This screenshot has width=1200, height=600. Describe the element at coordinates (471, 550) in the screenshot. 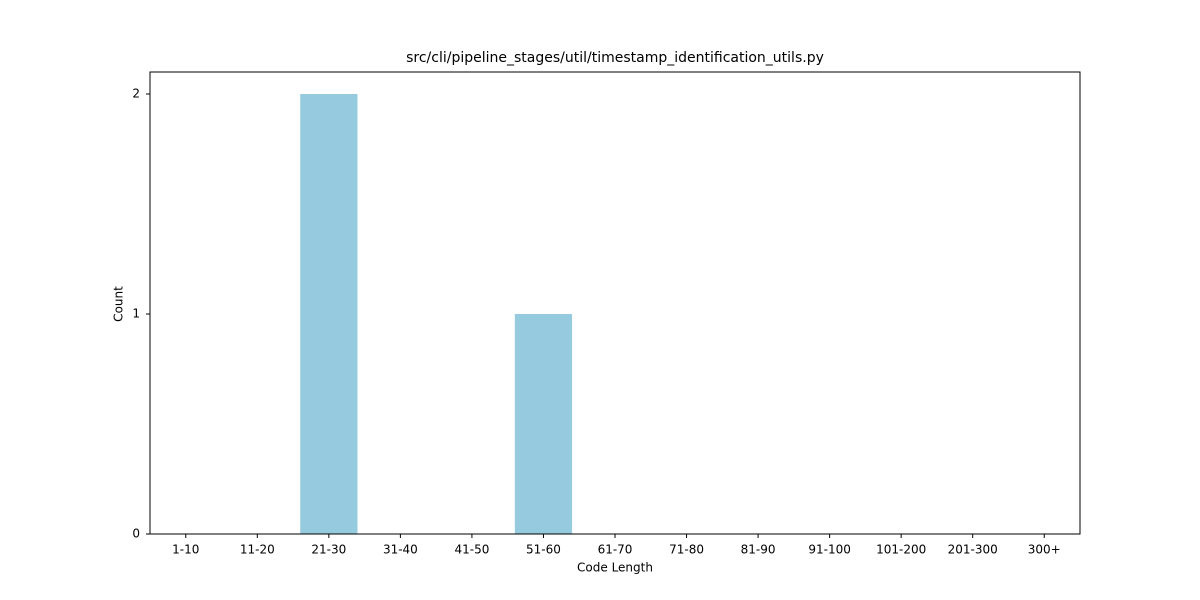

I see `x-tick-label: 41-50` at that location.